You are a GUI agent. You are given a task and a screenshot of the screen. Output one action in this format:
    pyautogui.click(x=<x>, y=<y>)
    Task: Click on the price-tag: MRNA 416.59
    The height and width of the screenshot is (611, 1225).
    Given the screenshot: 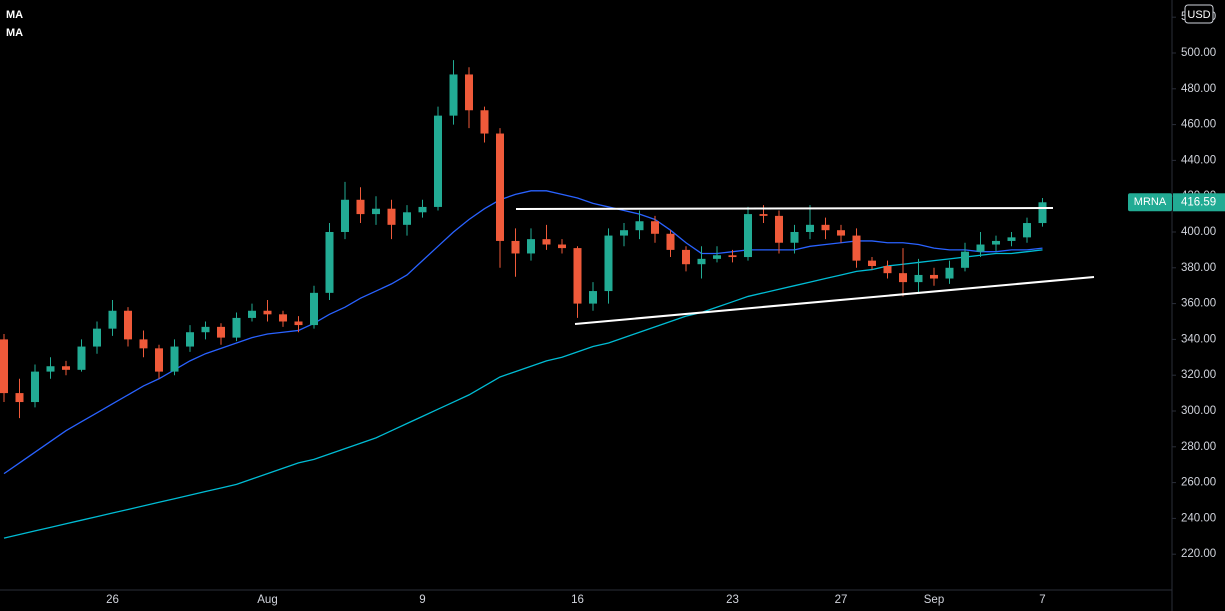 What is the action you would take?
    pyautogui.click(x=1176, y=202)
    